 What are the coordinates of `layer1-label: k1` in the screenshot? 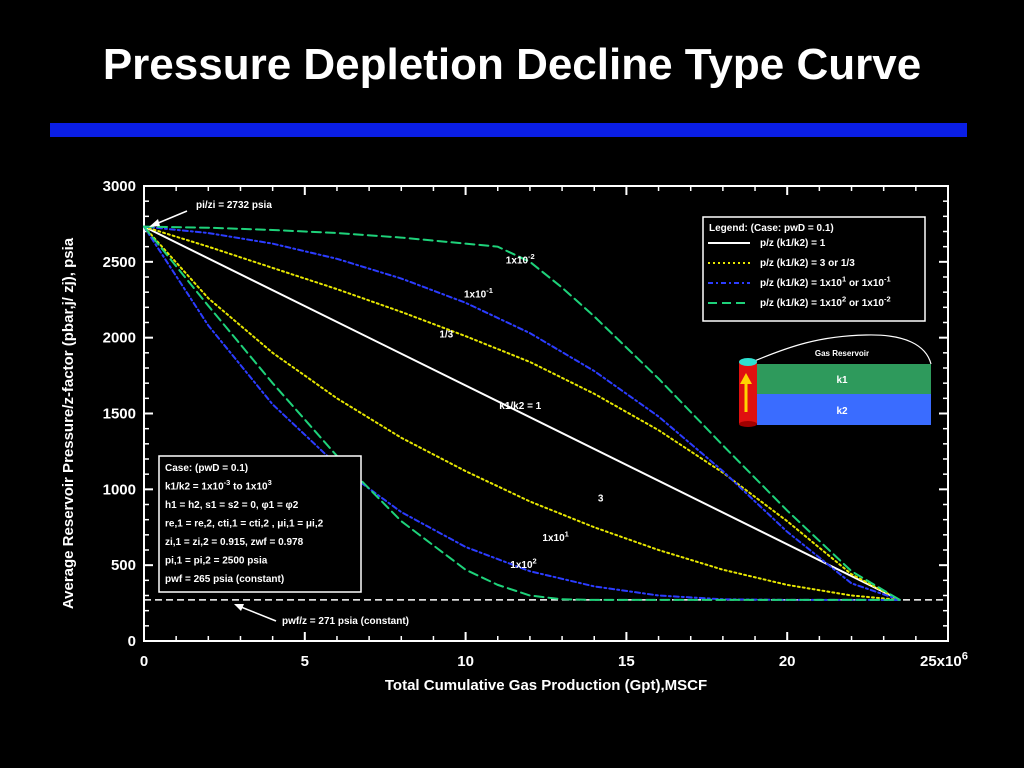 It's located at (842, 380).